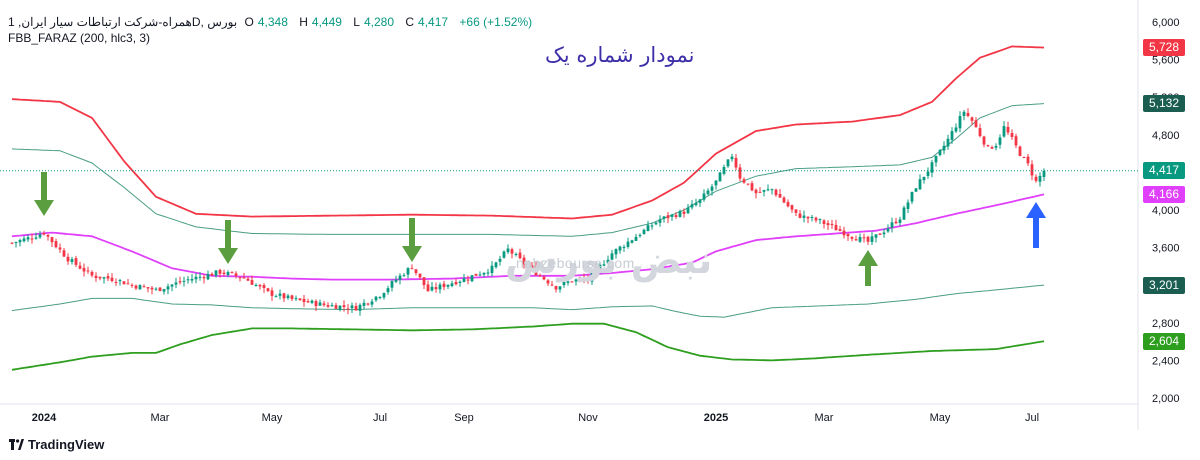 Image resolution: width=1200 pixels, height=460 pixels. I want to click on tradingview-branding: TradingView, so click(56, 444).